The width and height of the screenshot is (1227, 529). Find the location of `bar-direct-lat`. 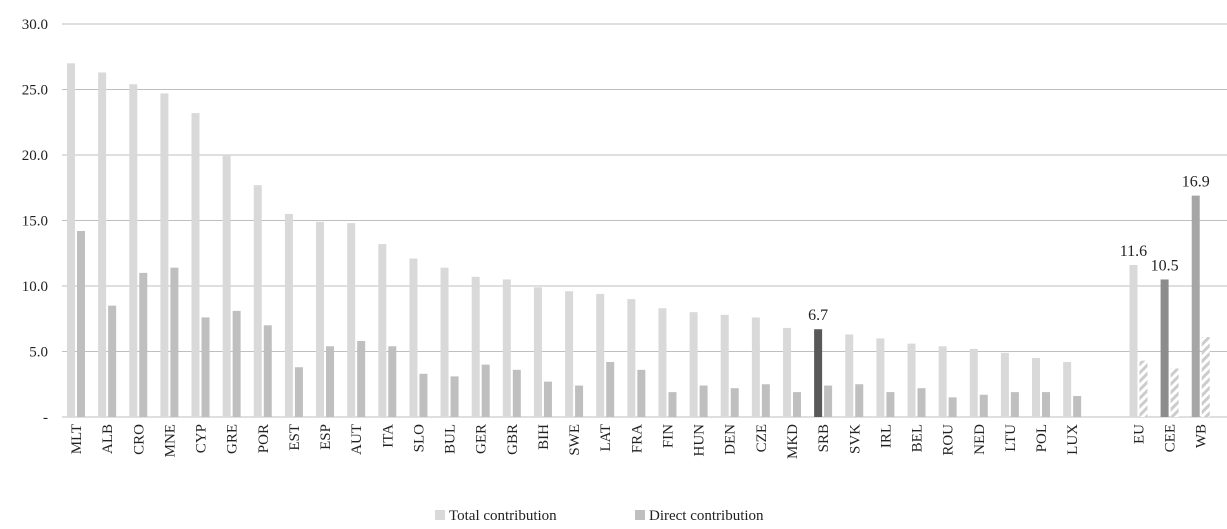

bar-direct-lat is located at coordinates (610, 389).